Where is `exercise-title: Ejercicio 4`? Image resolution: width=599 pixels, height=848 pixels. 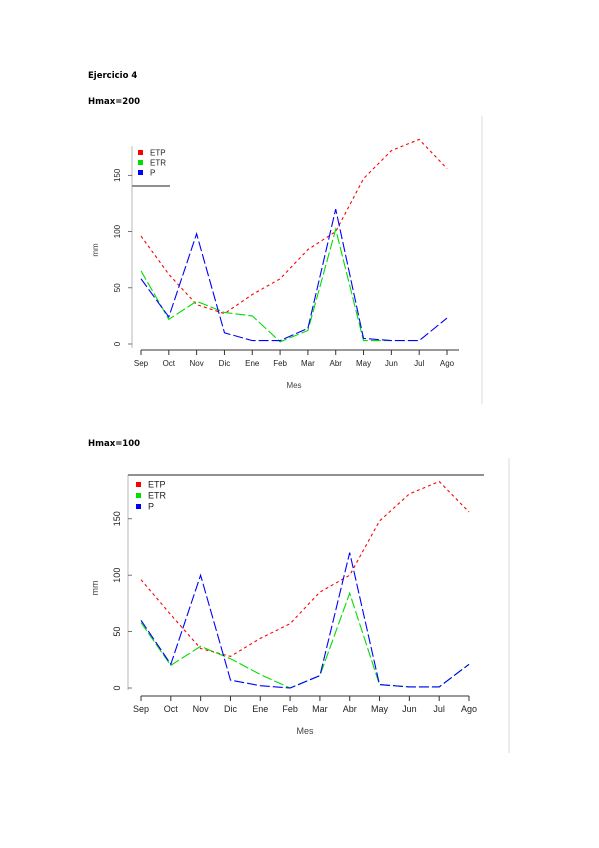 exercise-title: Ejercicio 4 is located at coordinates (113, 76).